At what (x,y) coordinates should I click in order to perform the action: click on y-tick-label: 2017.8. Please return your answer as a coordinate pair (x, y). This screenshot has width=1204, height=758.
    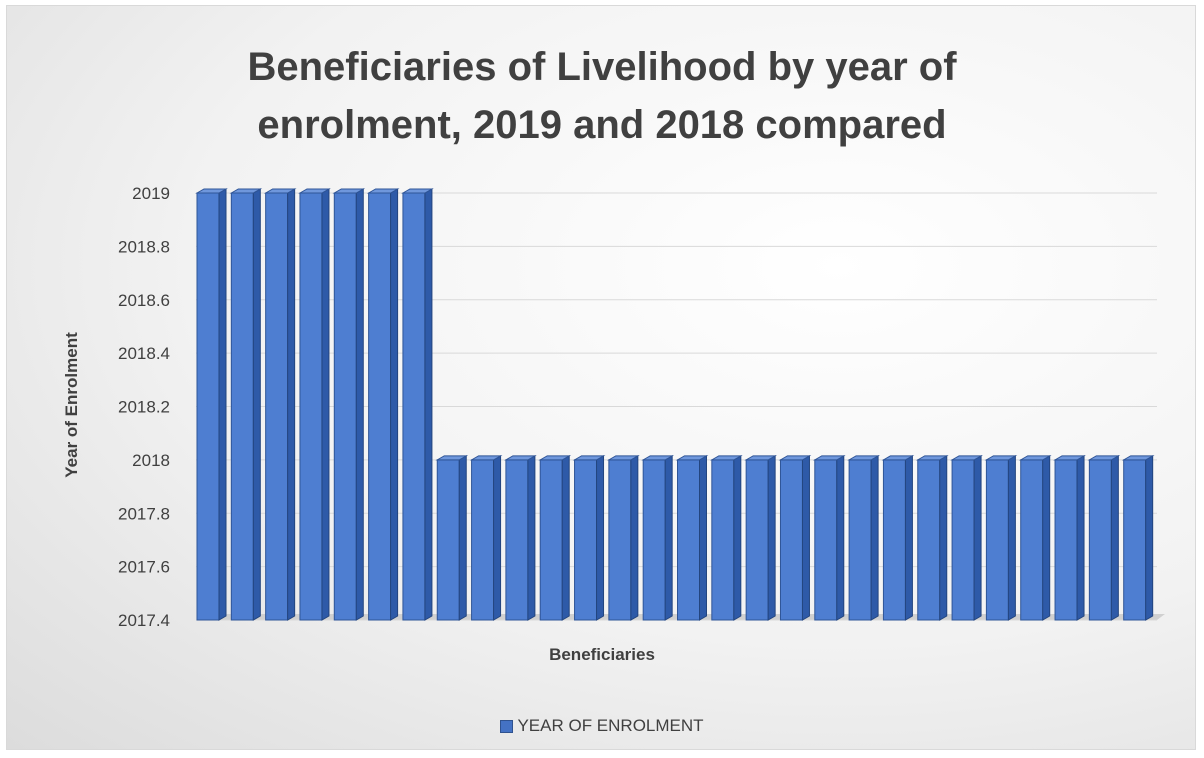
    Looking at the image, I should click on (144, 513).